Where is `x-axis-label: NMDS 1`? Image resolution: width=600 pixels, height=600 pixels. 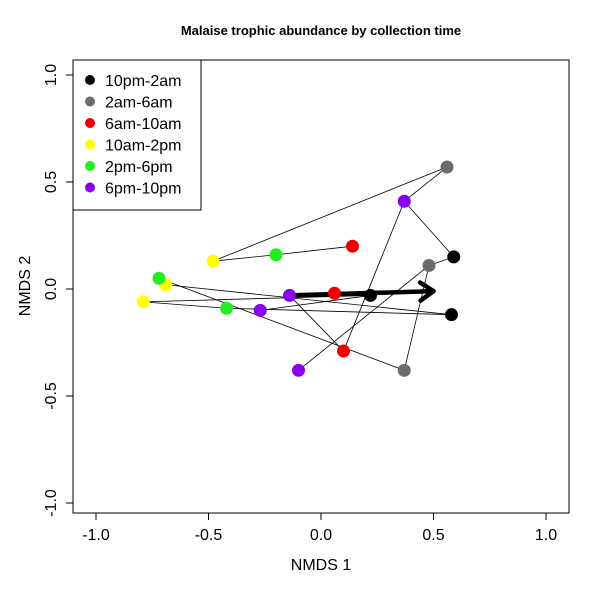 x-axis-label: NMDS 1 is located at coordinates (321, 565).